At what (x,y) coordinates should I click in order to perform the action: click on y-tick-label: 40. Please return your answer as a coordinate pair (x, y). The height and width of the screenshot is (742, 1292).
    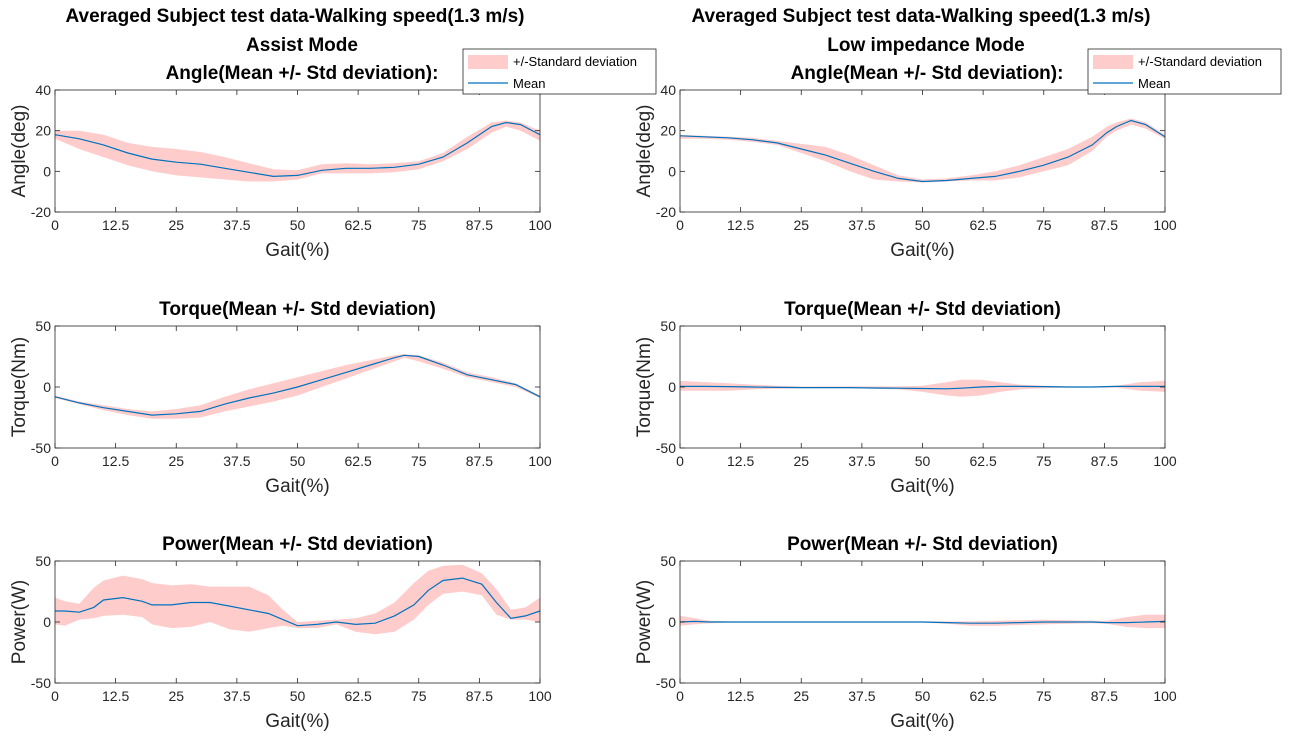
    Looking at the image, I should click on (668, 90).